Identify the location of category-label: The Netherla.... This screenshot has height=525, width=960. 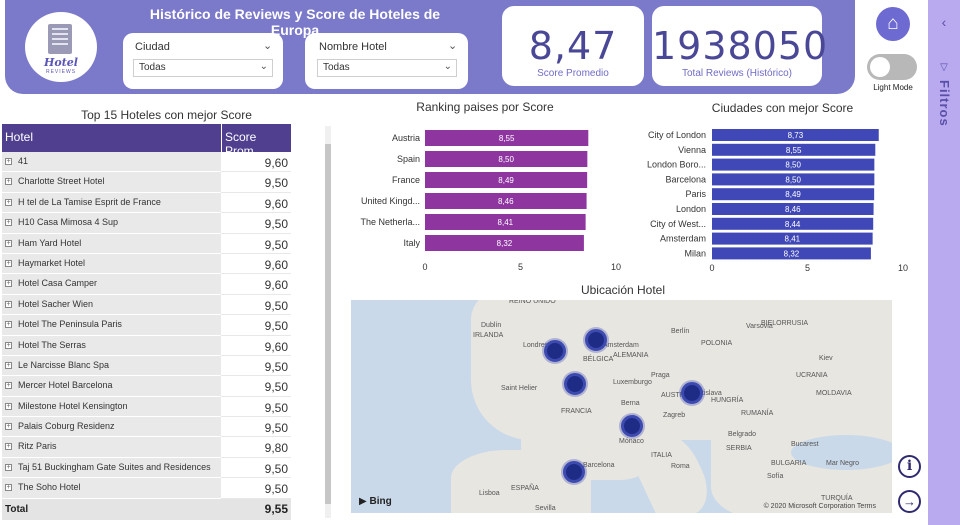
(390, 222).